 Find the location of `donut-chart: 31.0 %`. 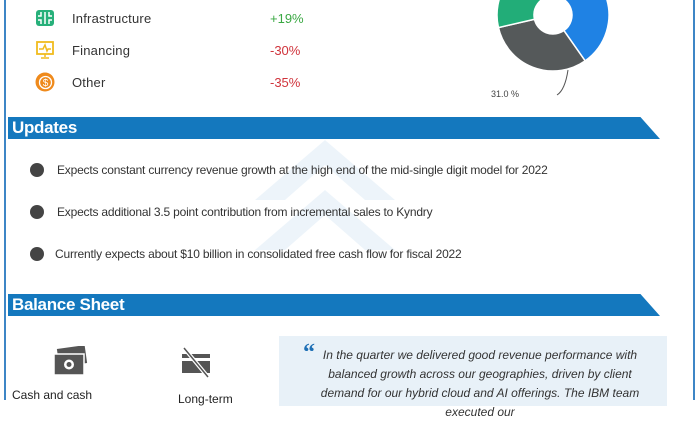

donut-chart: 31.0 % is located at coordinates (550, 49).